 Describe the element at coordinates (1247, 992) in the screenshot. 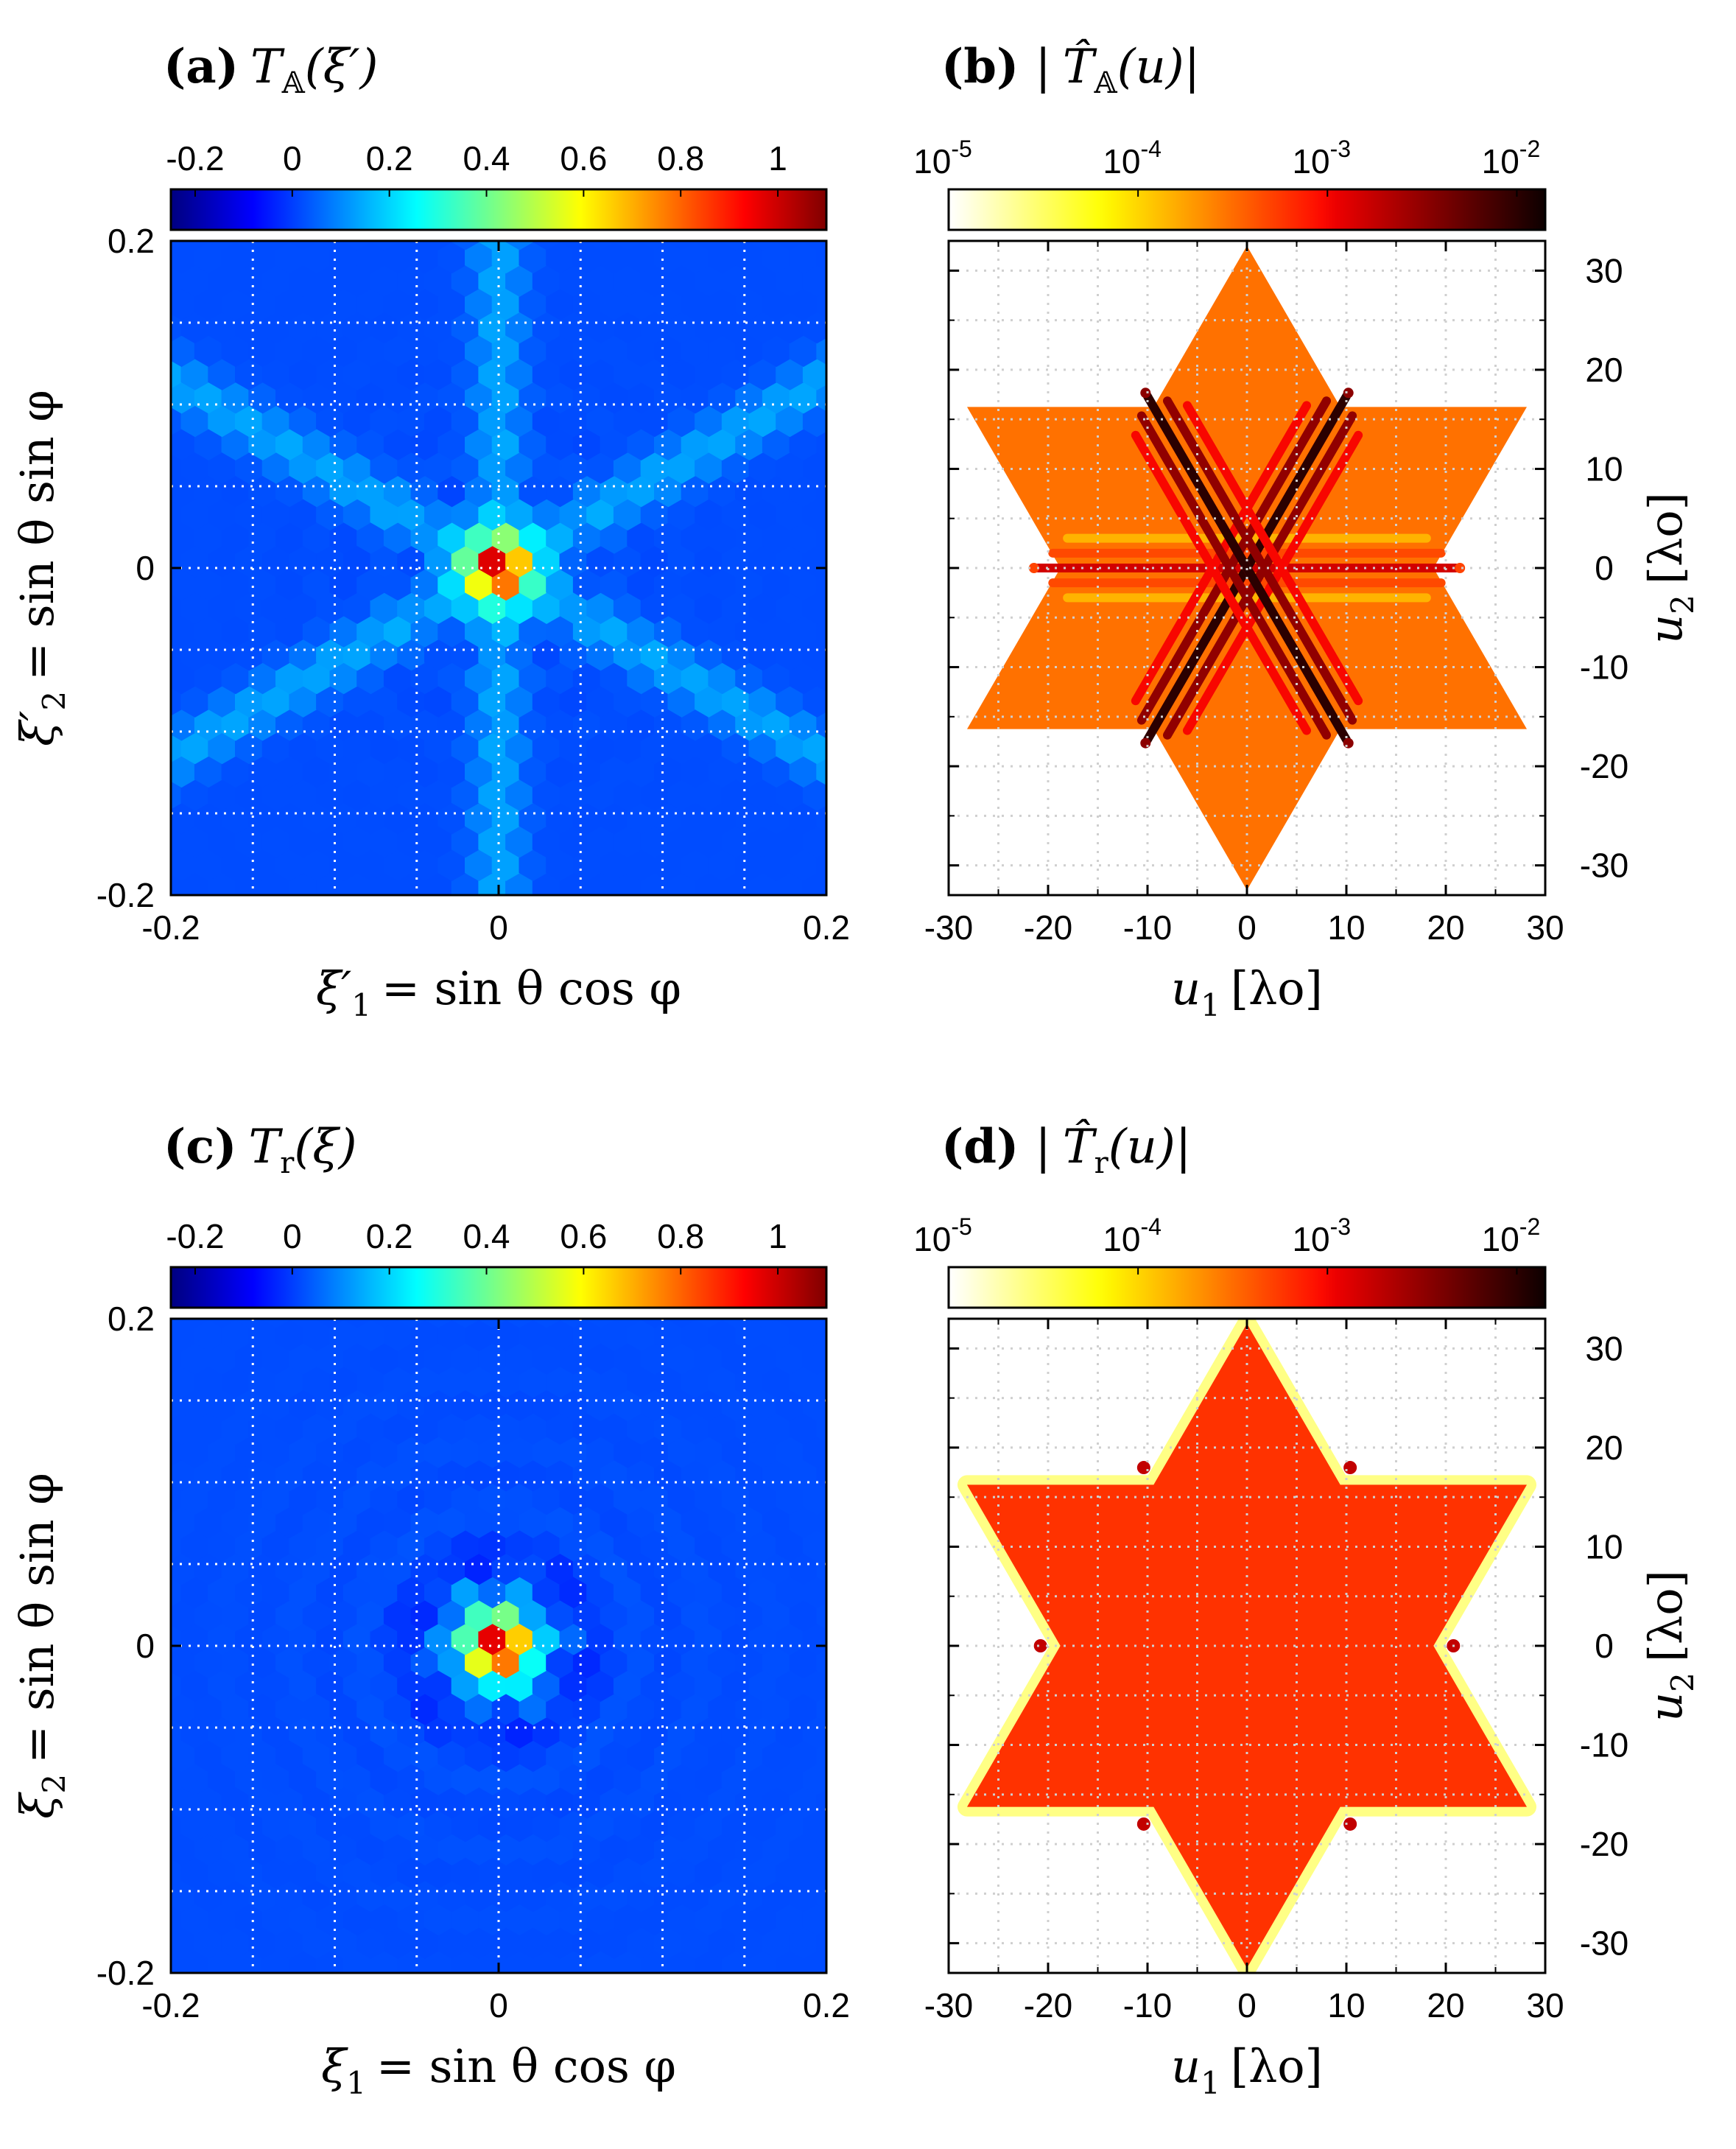

I see `x-axis-label: u1 [λo]` at that location.